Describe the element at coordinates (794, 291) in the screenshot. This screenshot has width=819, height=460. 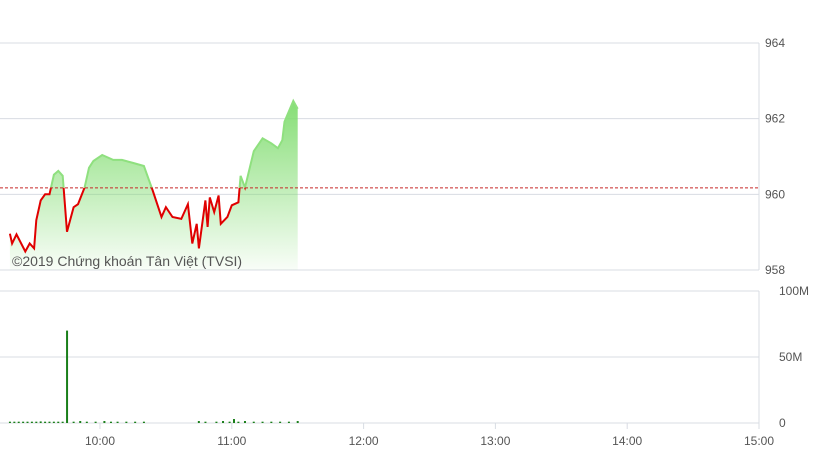
I see `volume-tick-label: 100M` at that location.